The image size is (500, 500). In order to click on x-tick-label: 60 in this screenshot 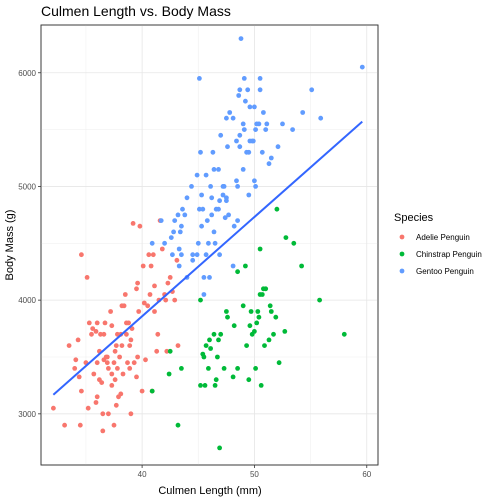, I will do `click(366, 474)`.